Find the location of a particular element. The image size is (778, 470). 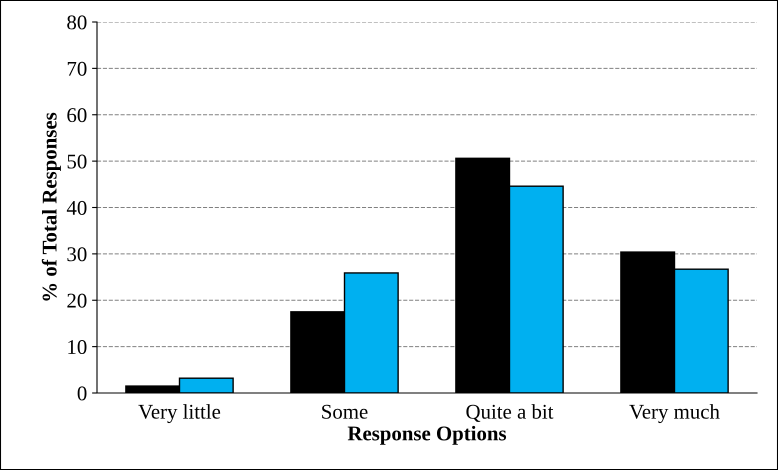

y-tick-label: 40 is located at coordinates (76, 207).